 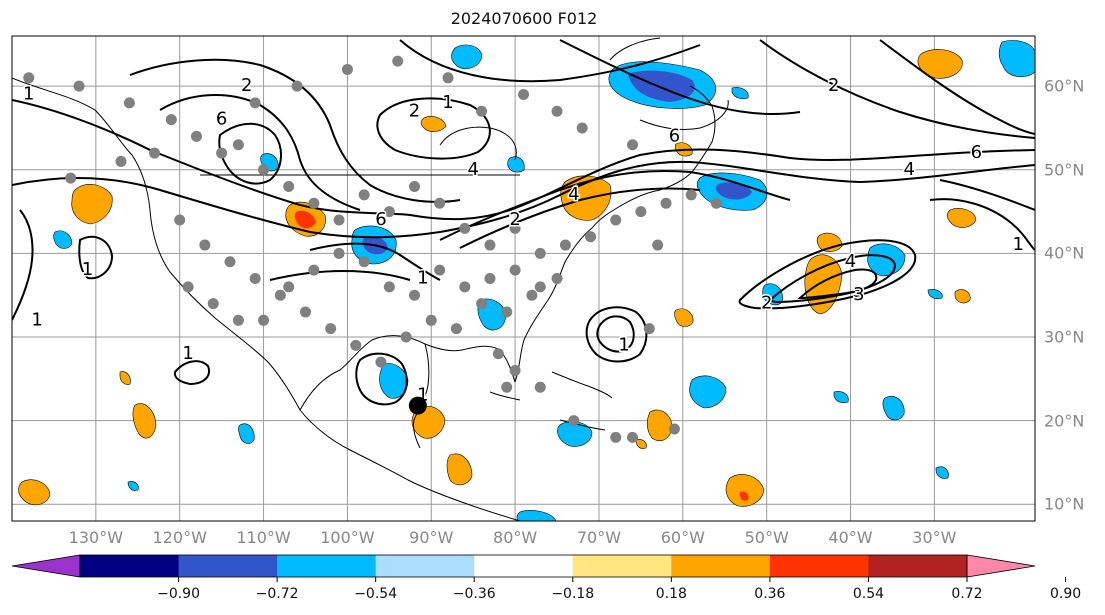 I want to click on colorbar-tick-label: 0.36, so click(x=770, y=594).